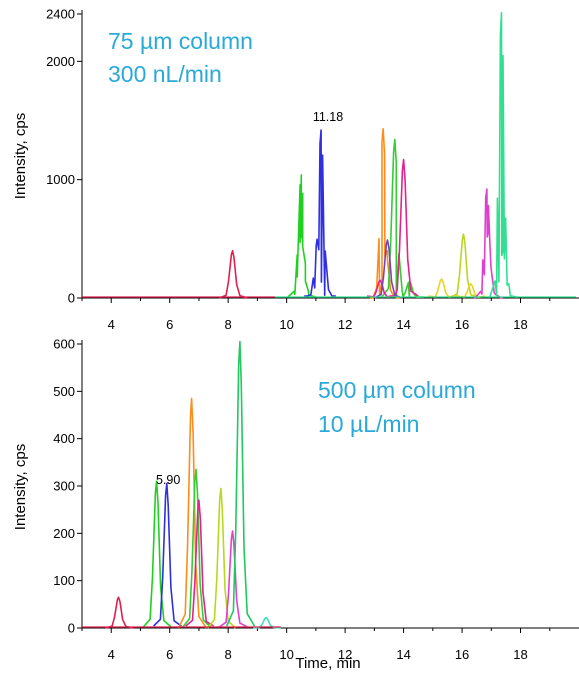 The width and height of the screenshot is (579, 674). I want to click on flow-rate-annotation: 300 nL/min, so click(165, 74).